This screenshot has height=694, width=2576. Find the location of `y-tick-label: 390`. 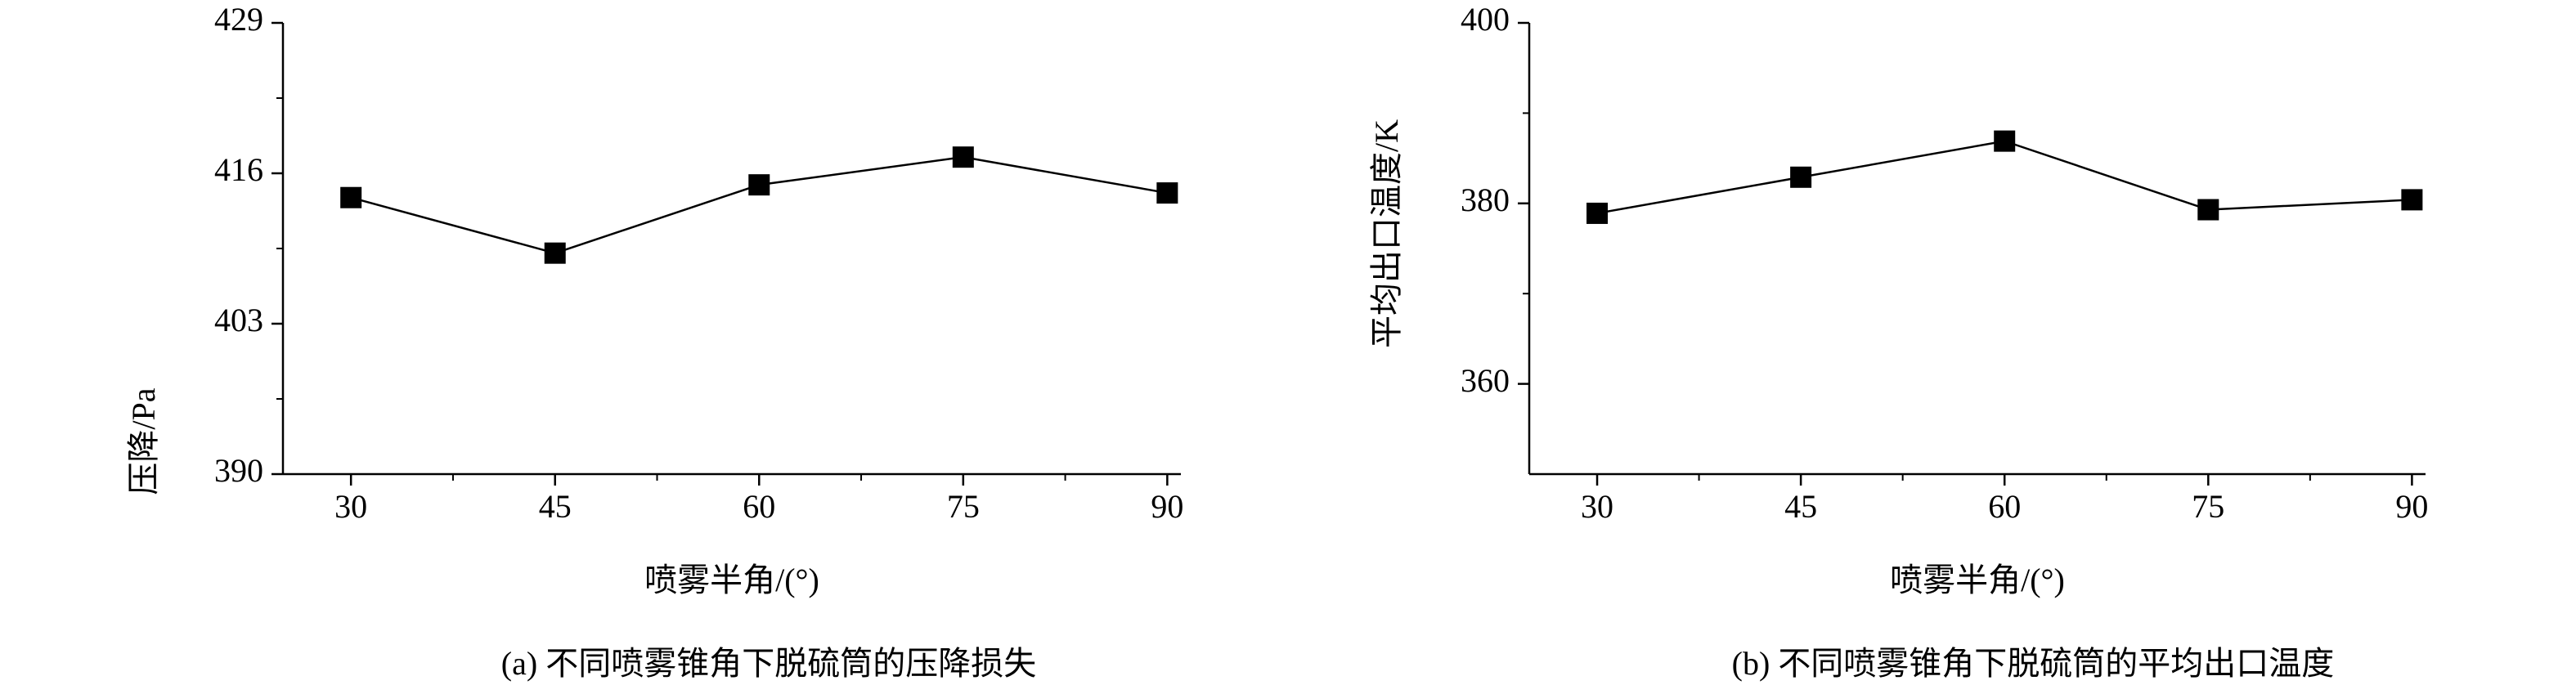

y-tick-label: 390 is located at coordinates (239, 471).